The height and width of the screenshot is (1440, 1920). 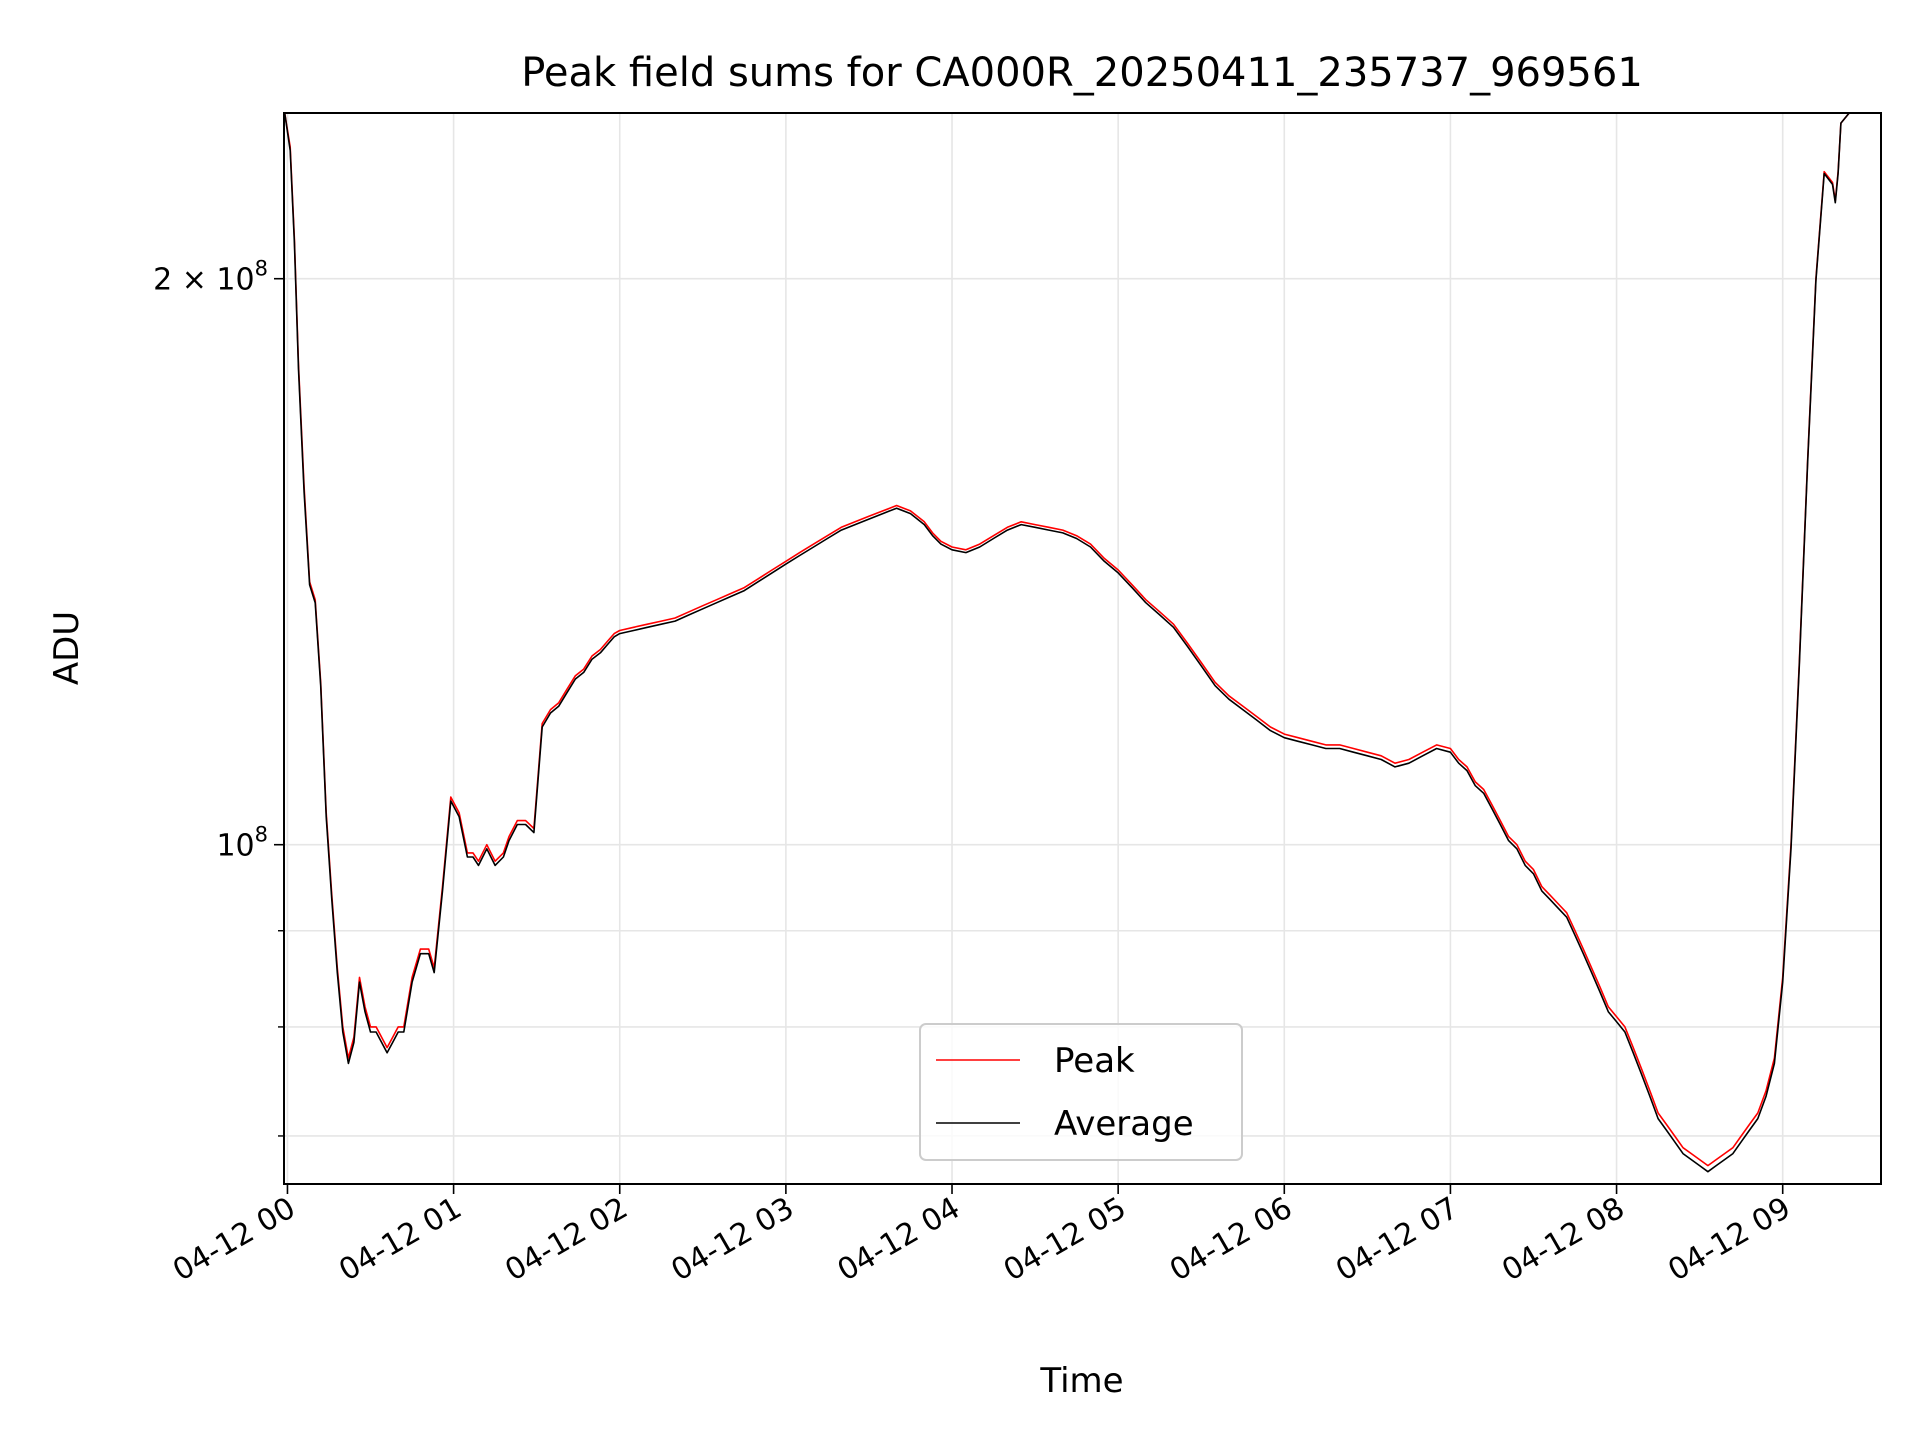 What do you see at coordinates (1094, 1061) in the screenshot?
I see `legend-label-peak: Peak` at bounding box center [1094, 1061].